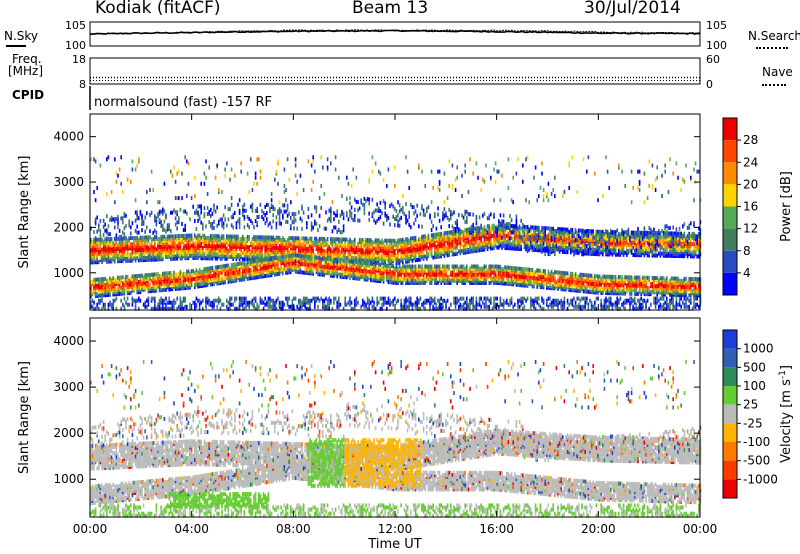 This screenshot has width=800, height=554. Describe the element at coordinates (26, 71) in the screenshot. I see `freq-unit-label: [MHz]` at that location.